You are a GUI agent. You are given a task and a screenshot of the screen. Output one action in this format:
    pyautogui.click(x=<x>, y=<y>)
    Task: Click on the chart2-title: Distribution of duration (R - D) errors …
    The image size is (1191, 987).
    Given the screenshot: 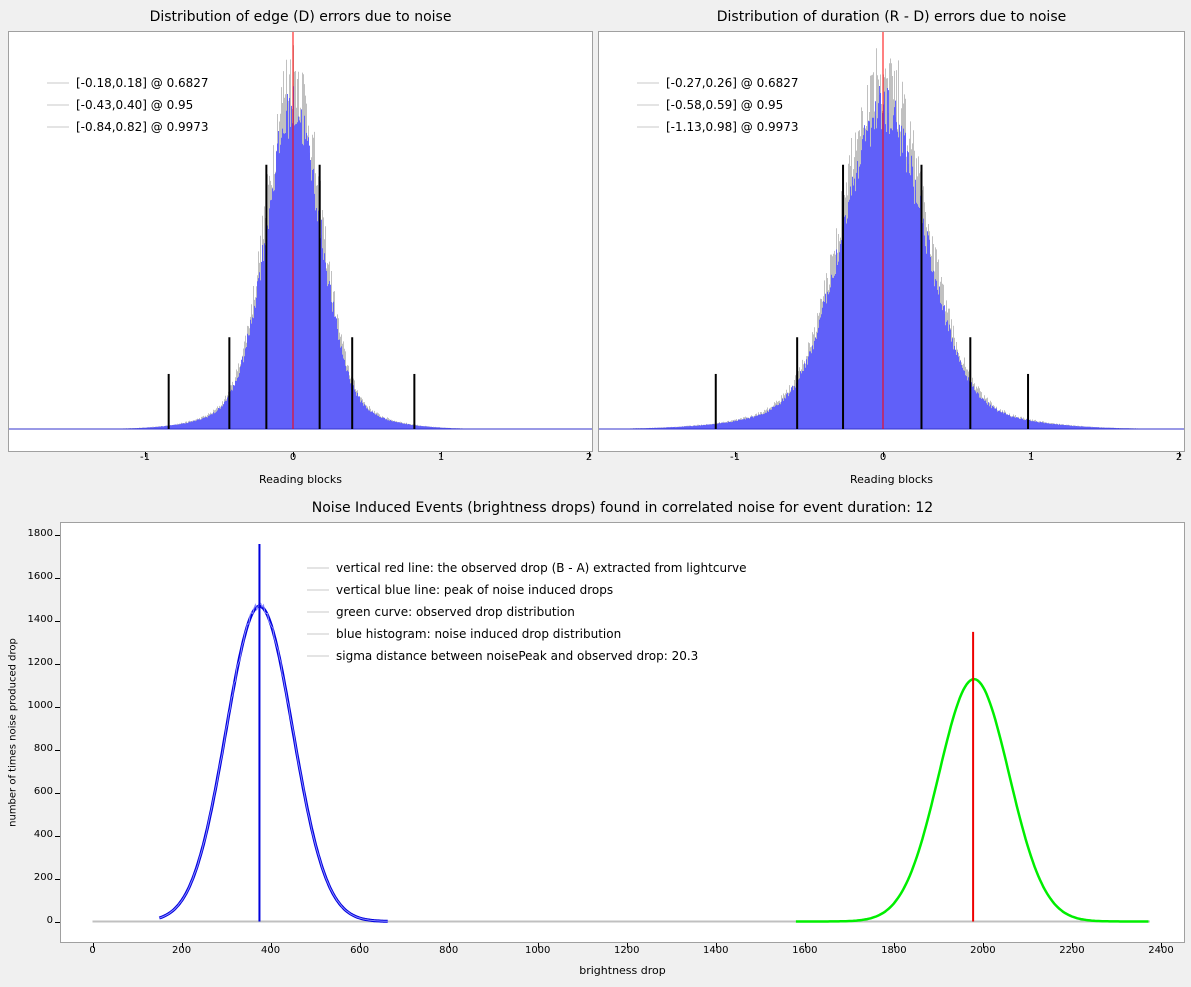 What is the action you would take?
    pyautogui.click(x=891, y=17)
    